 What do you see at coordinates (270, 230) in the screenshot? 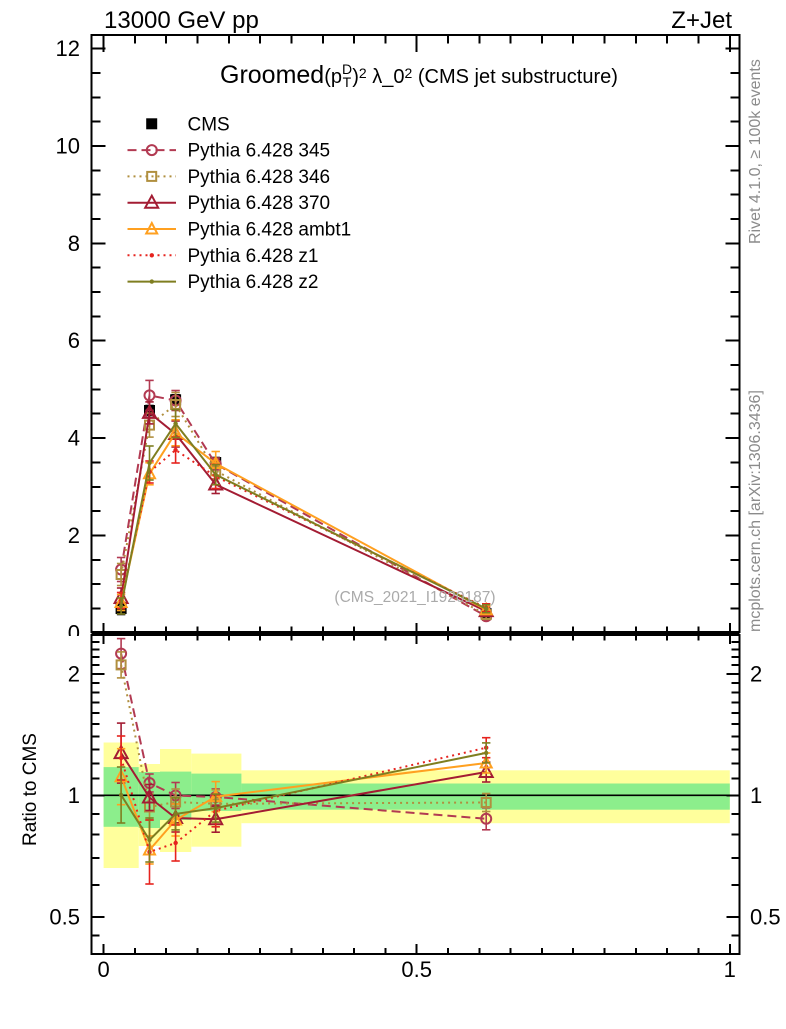
I see `svg-text: Pythia 6.428 ambt1` at bounding box center [270, 230].